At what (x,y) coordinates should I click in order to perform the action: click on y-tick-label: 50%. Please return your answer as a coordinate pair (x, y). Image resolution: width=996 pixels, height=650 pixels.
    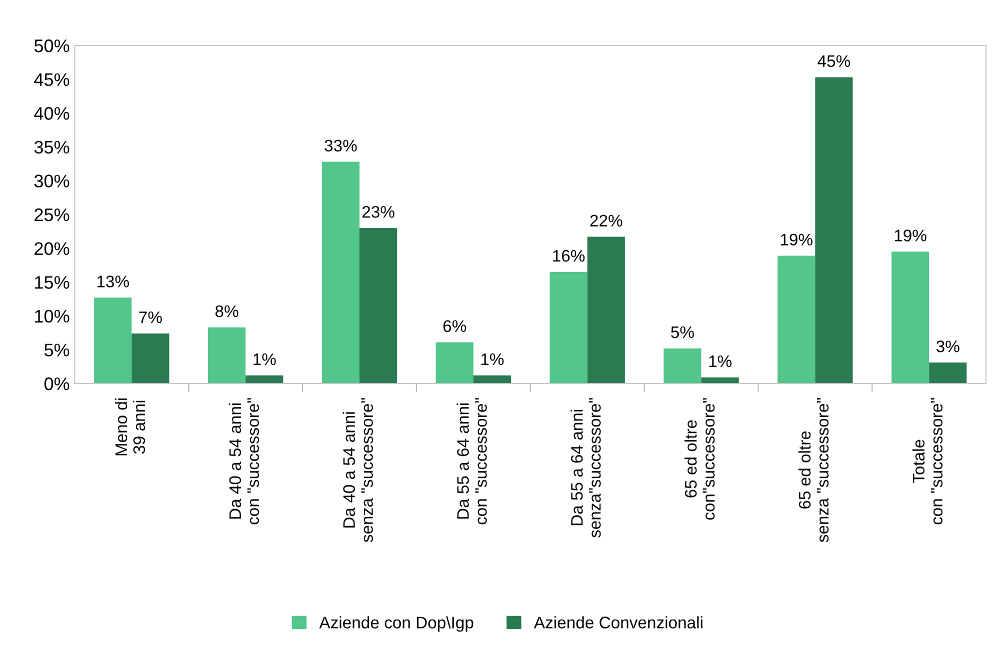
    Looking at the image, I should click on (52, 45).